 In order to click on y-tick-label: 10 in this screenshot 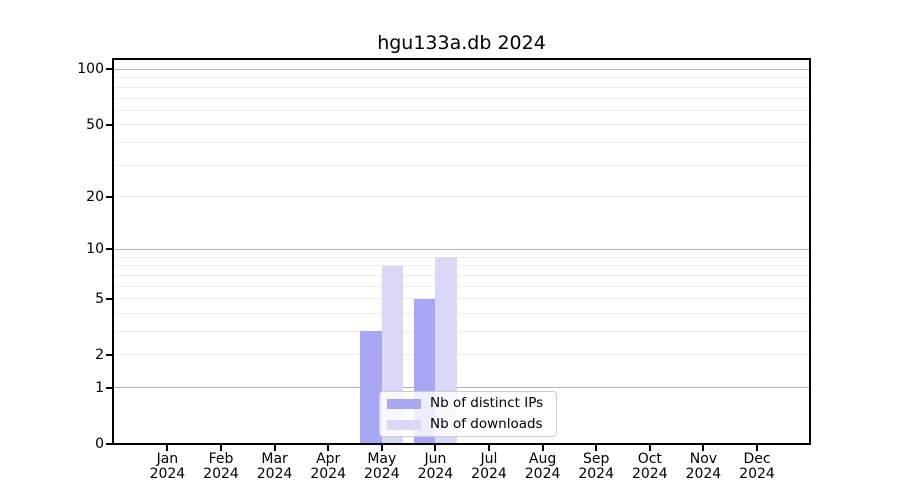, I will do `click(95, 249)`.